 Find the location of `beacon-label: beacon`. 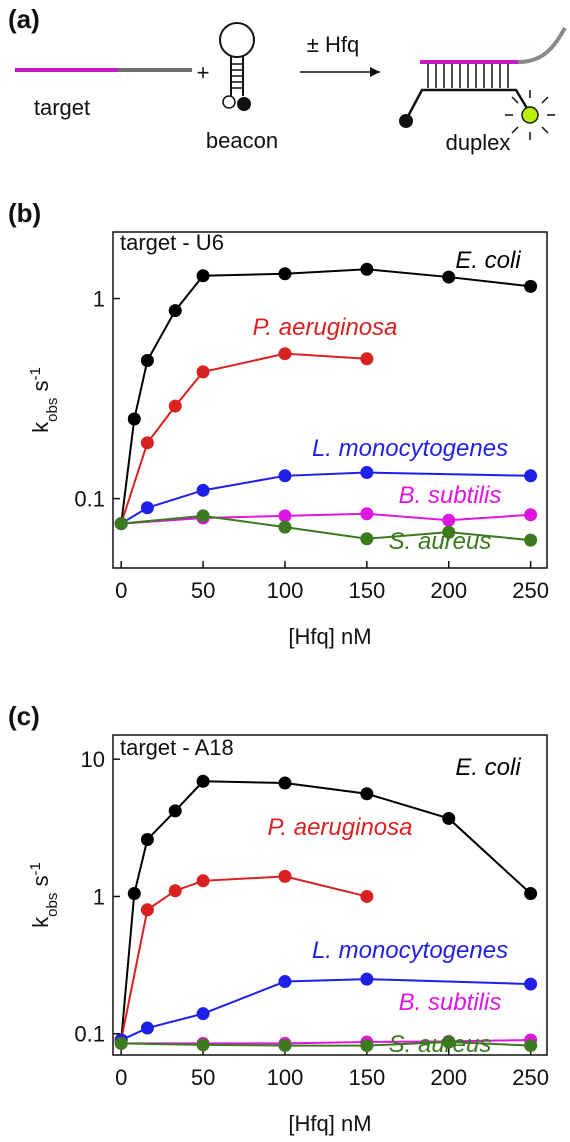

beacon-label: beacon is located at coordinates (242, 140).